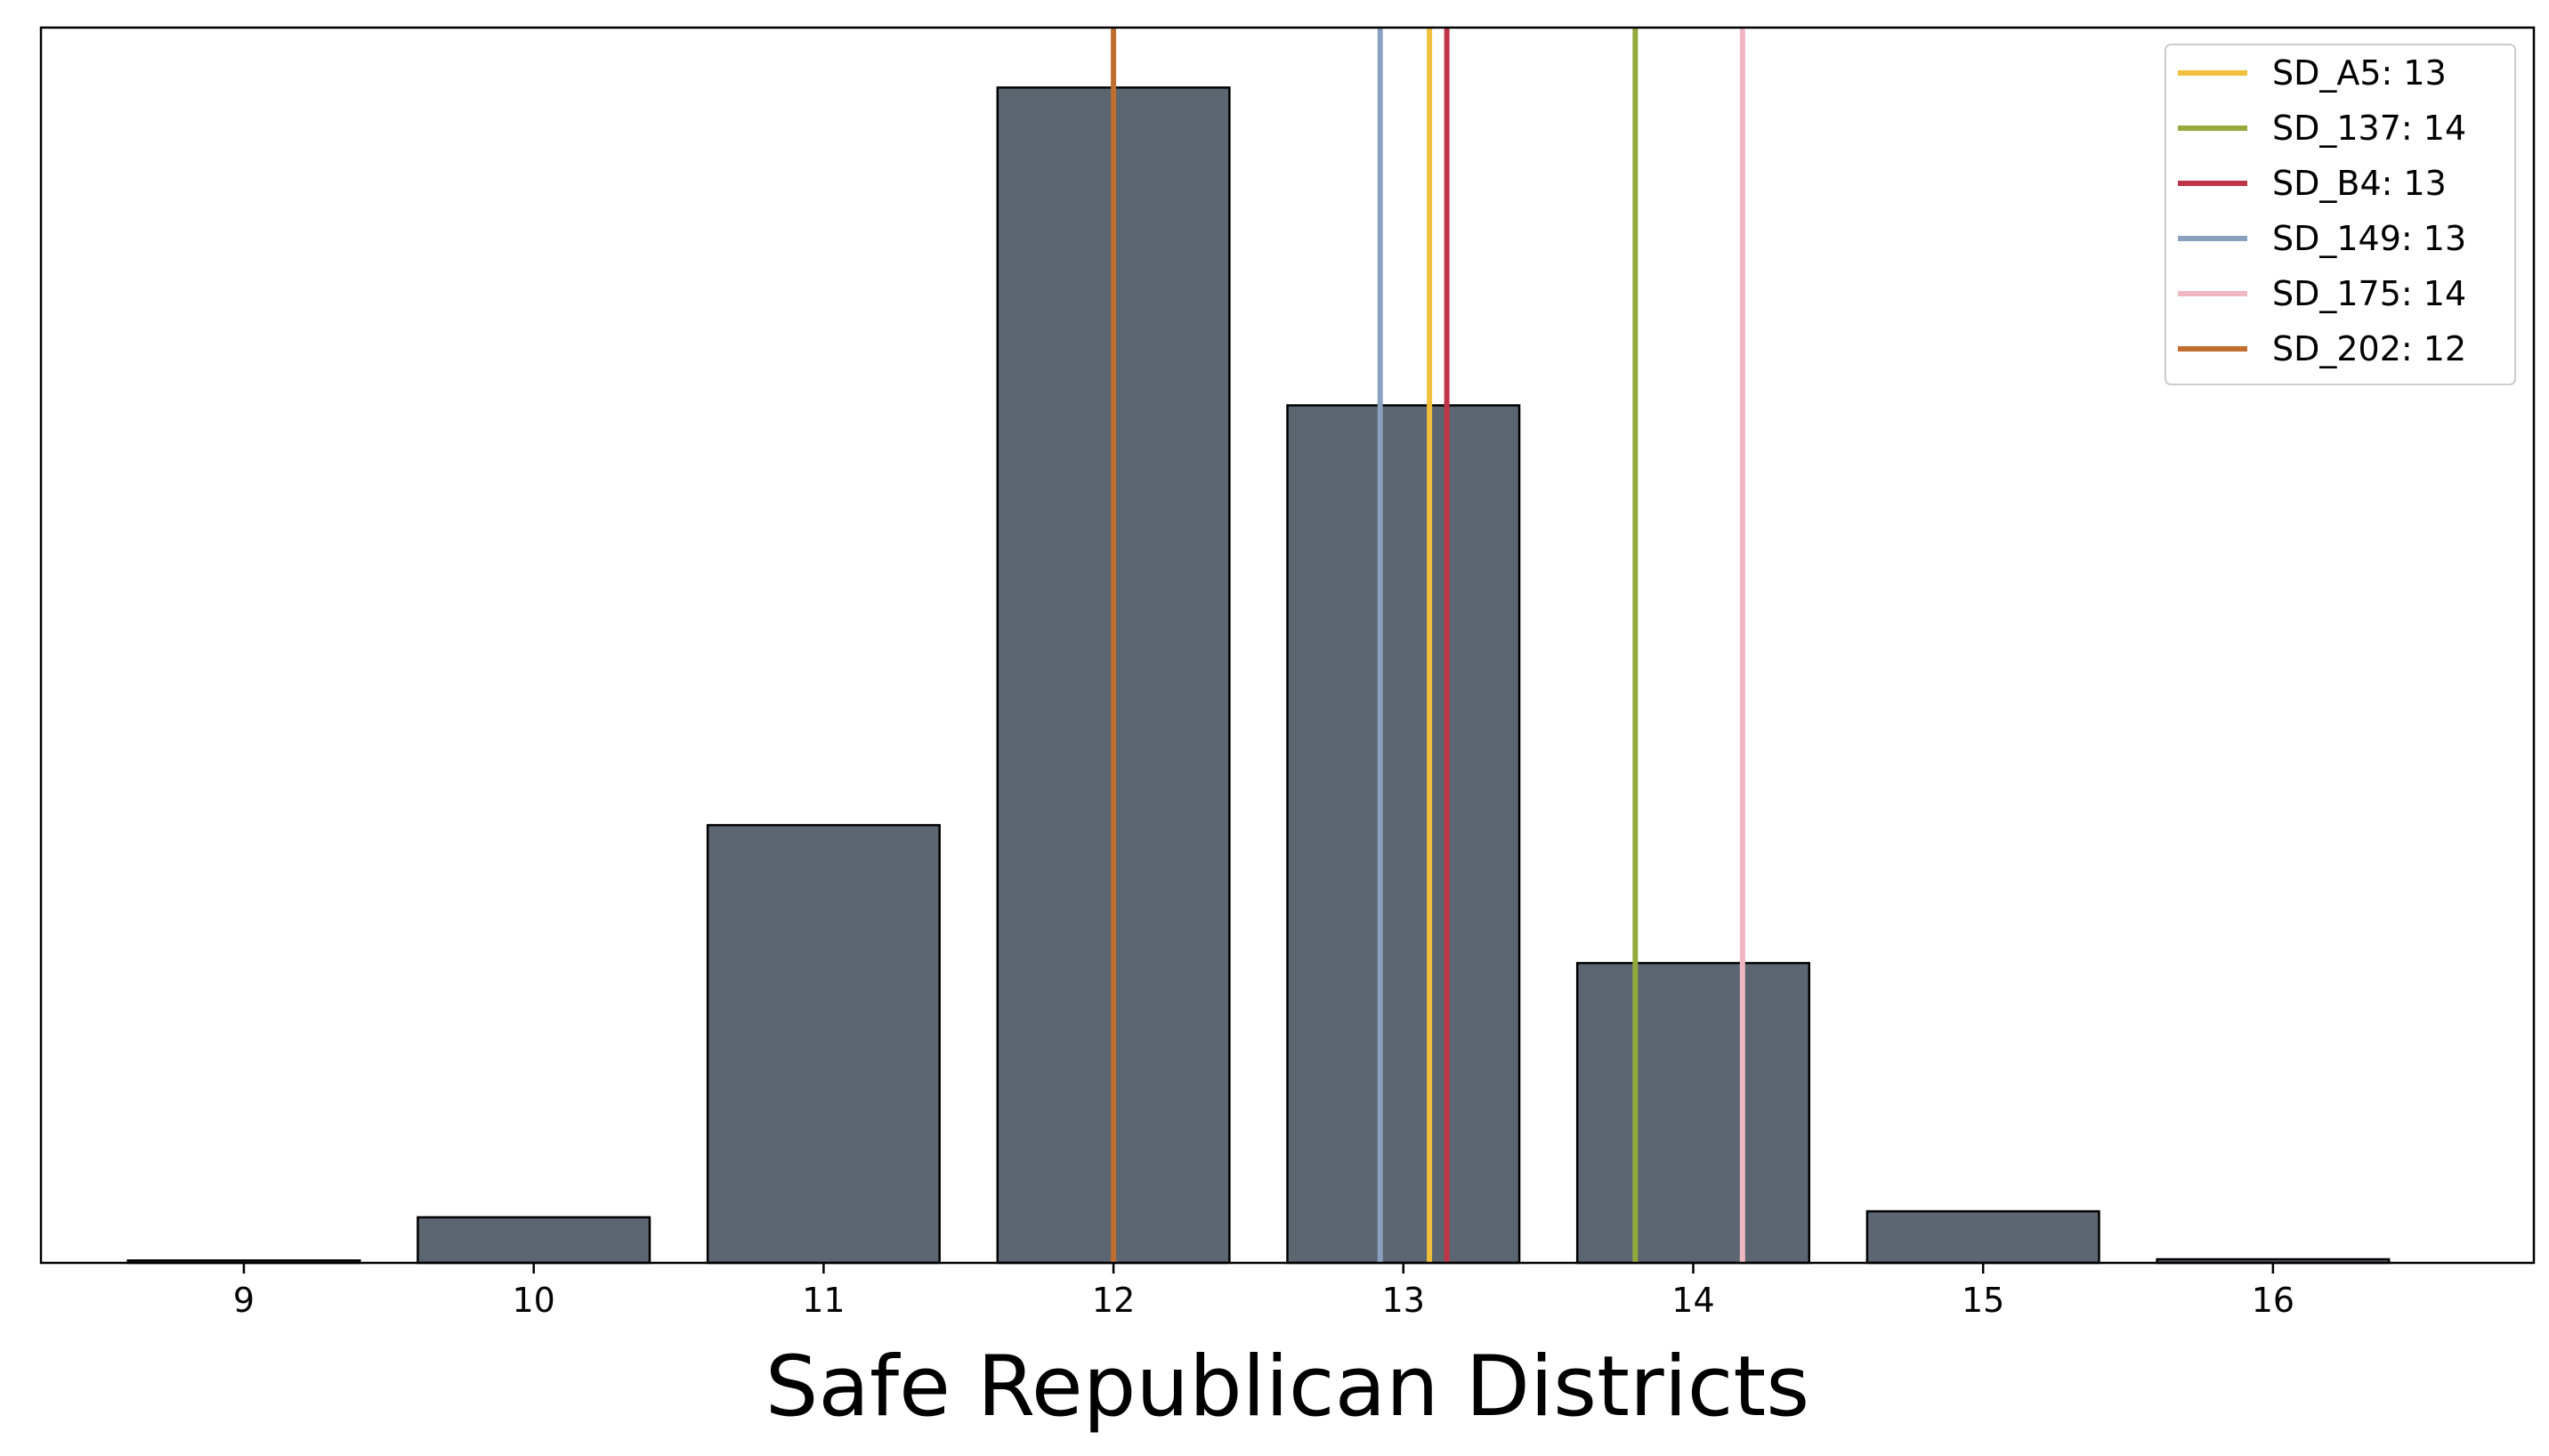 Image resolution: width=2549 pixels, height=1456 pixels. Describe the element at coordinates (2369, 128) in the screenshot. I see `legend-entry: SD_137: 14` at that location.